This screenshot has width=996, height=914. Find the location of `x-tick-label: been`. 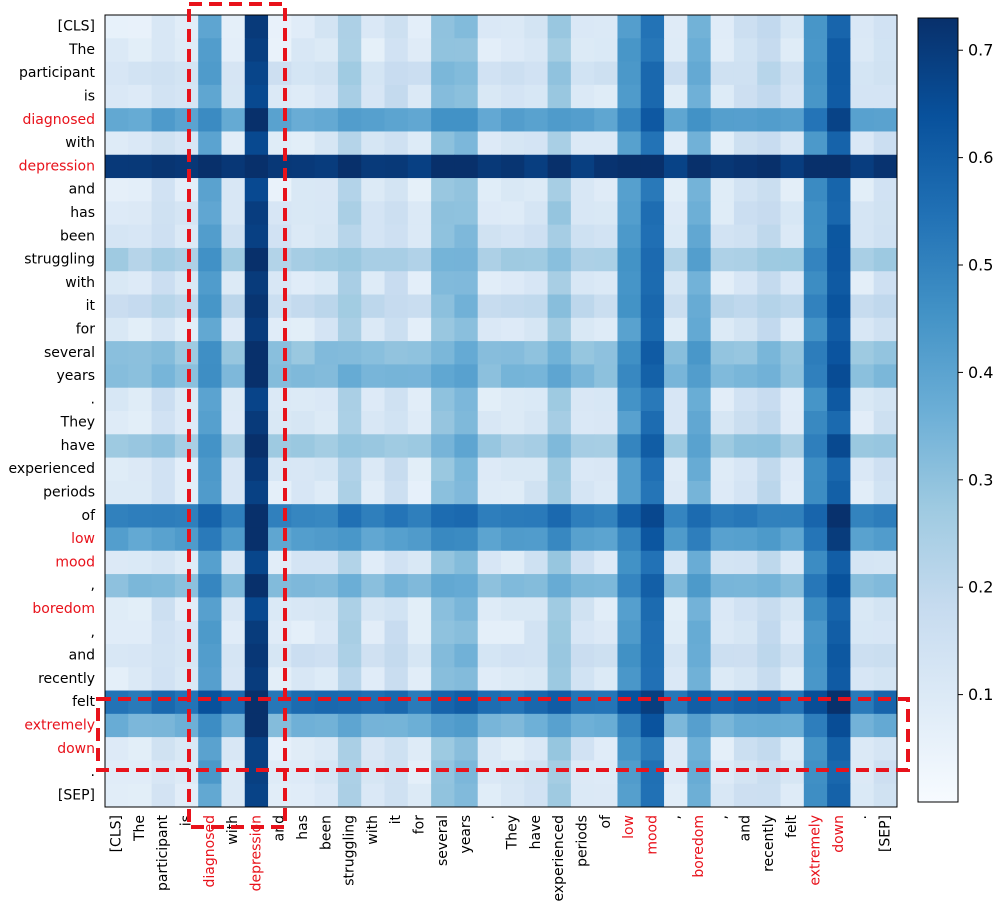

x-tick-label: been is located at coordinates (326, 832).